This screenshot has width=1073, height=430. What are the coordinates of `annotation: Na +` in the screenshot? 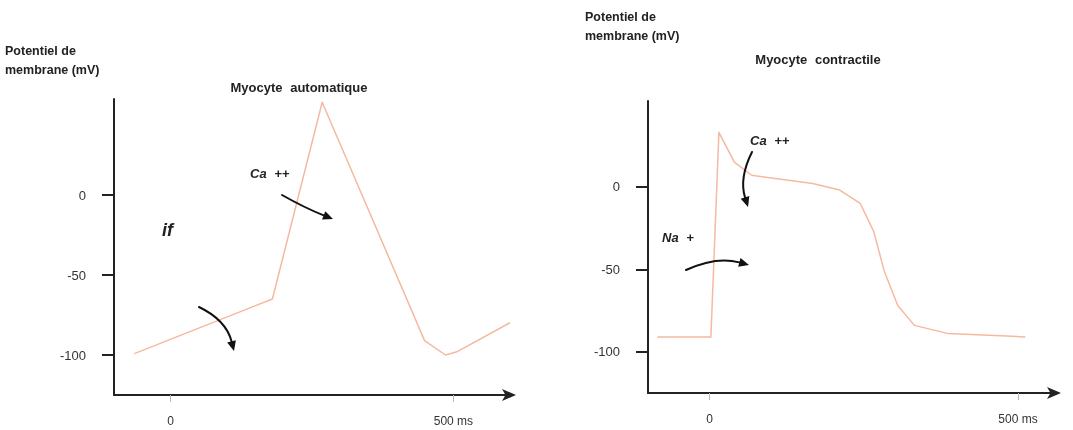 It's located at (678, 237).